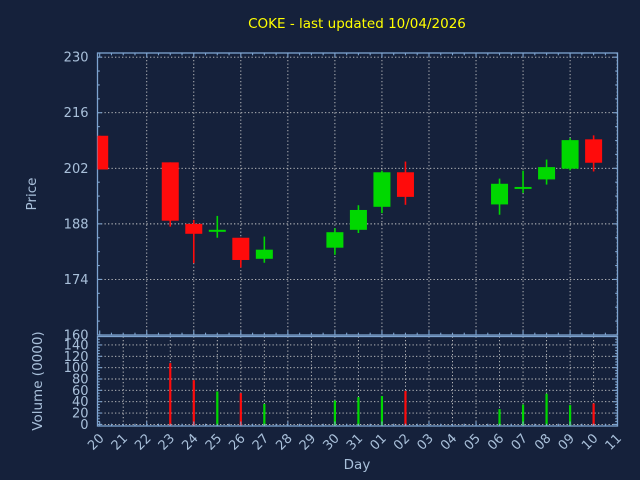  Describe the element at coordinates (32, 194) in the screenshot. I see `price-axis-label: Price` at that location.